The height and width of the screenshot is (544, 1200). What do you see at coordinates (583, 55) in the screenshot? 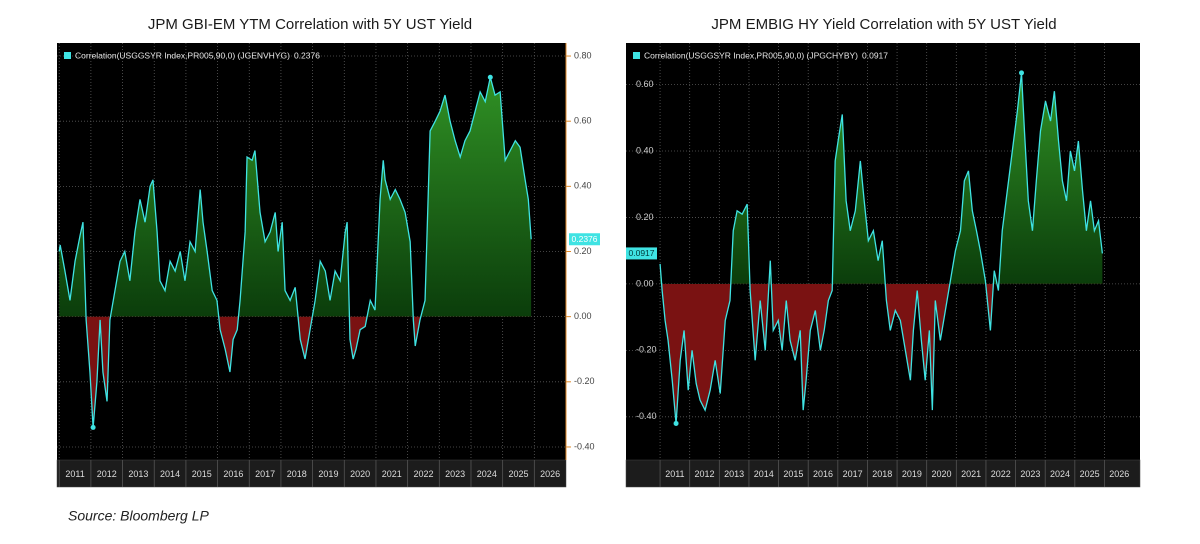
I see `y-tick-label: 0.80` at bounding box center [583, 55].